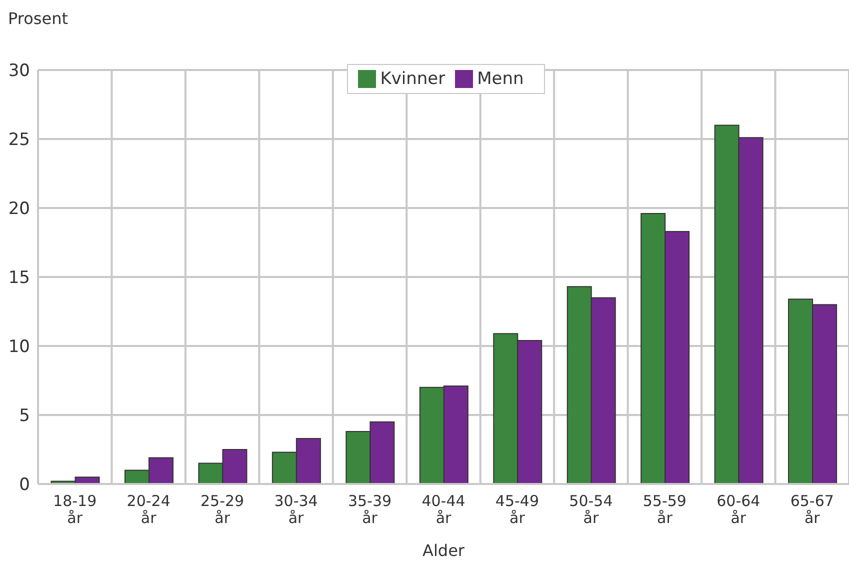  Describe the element at coordinates (148, 509) in the screenshot. I see `x-tick-label: 20-24 år` at that location.